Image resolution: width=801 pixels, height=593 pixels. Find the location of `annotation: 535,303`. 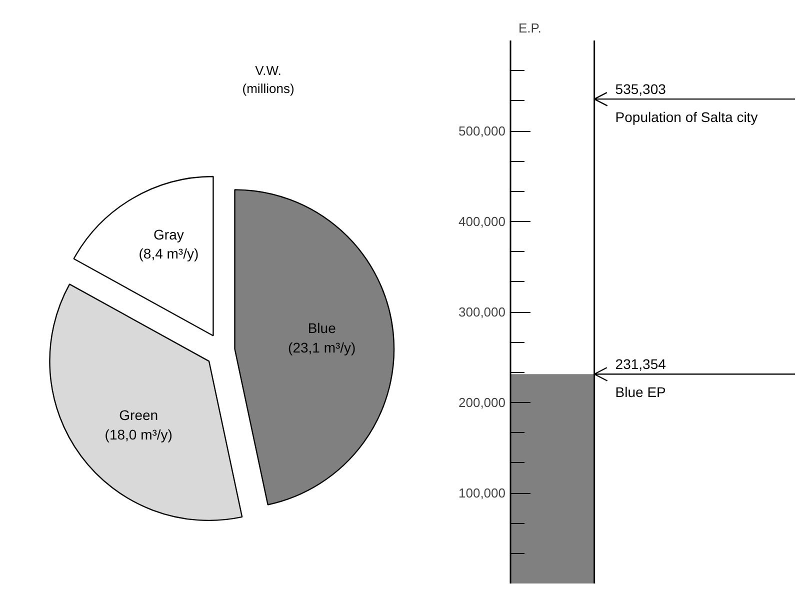

annotation: 535,303 is located at coordinates (640, 89).